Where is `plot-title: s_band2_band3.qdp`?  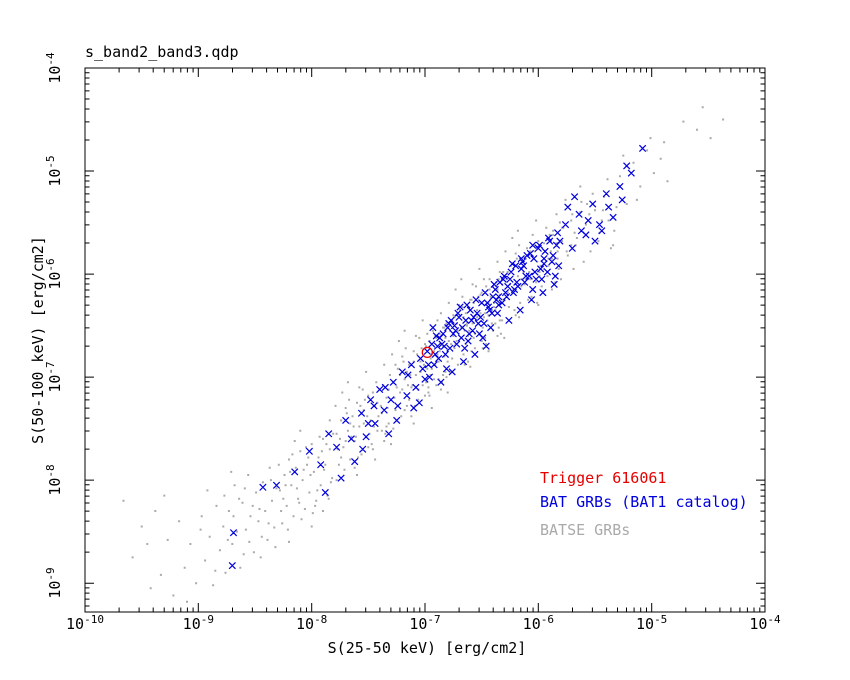
plot-title: s_band2_band3.qdp is located at coordinates (162, 52).